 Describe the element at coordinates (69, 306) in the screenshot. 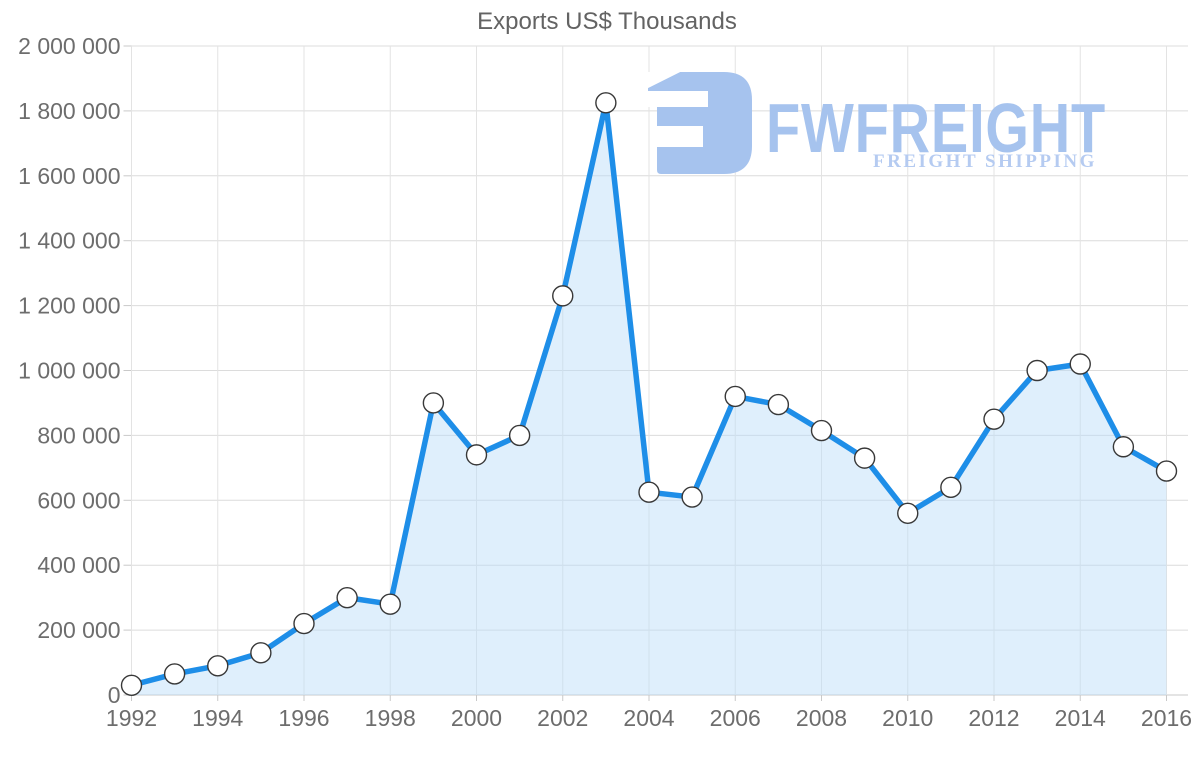

I see `y-axis-label: 1 200 000` at that location.